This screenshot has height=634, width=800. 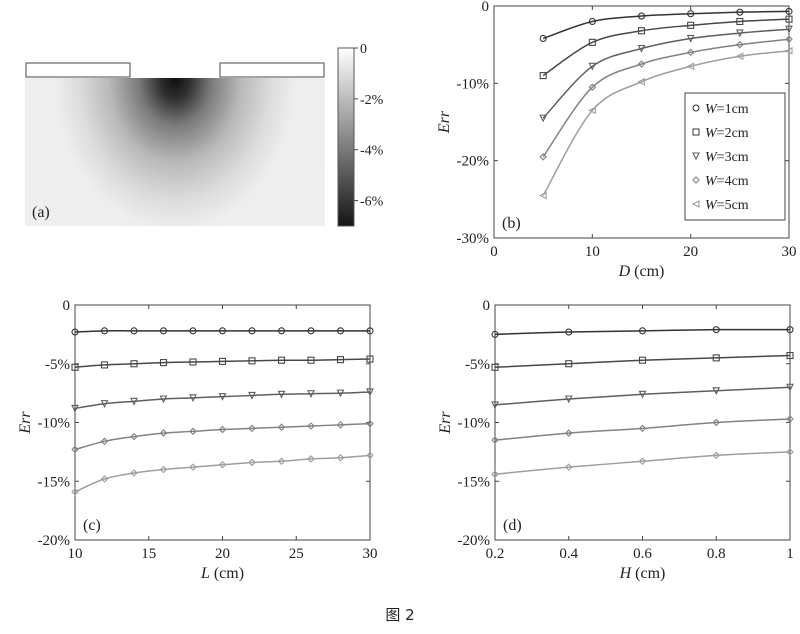 I want to click on x-tick-label: 0.2, so click(x=495, y=554).